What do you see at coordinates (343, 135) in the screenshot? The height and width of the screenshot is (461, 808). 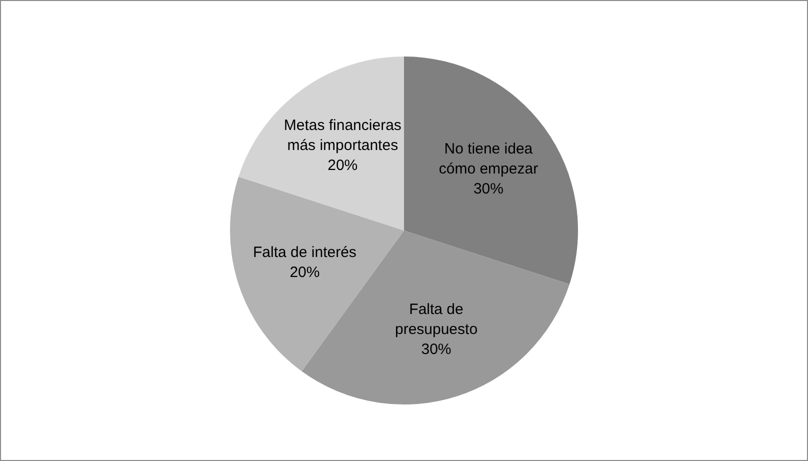 I see `slice-label: Metas financieras más importantes` at bounding box center [343, 135].